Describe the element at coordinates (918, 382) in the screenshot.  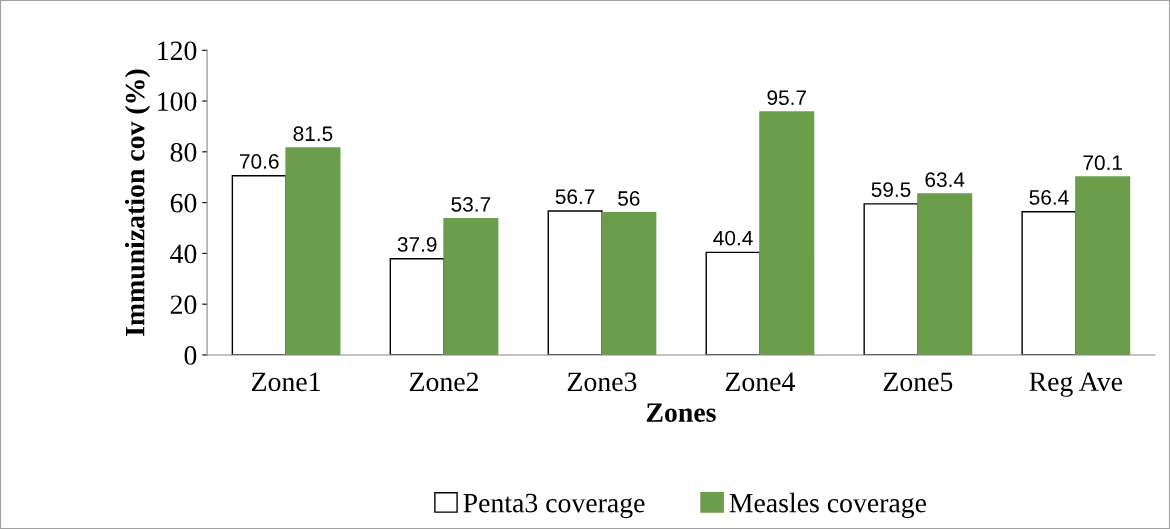
I see `x-tick-label: Zone5` at that location.